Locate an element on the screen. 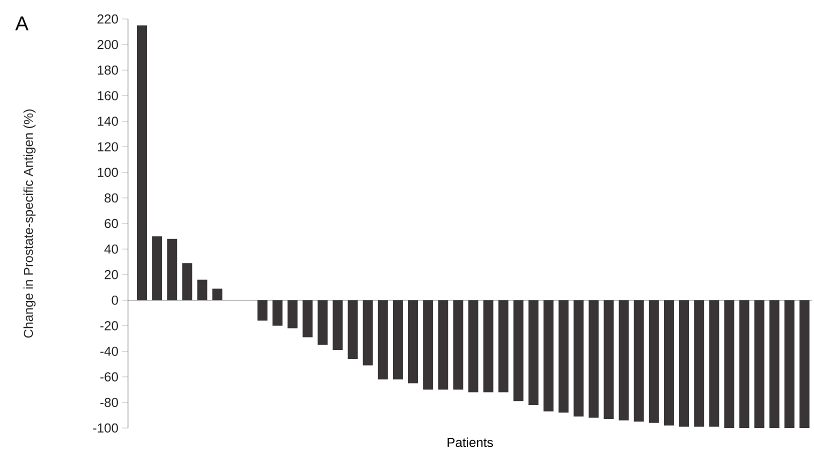 The height and width of the screenshot is (462, 814). y-tick-label: 40 is located at coordinates (111, 249).